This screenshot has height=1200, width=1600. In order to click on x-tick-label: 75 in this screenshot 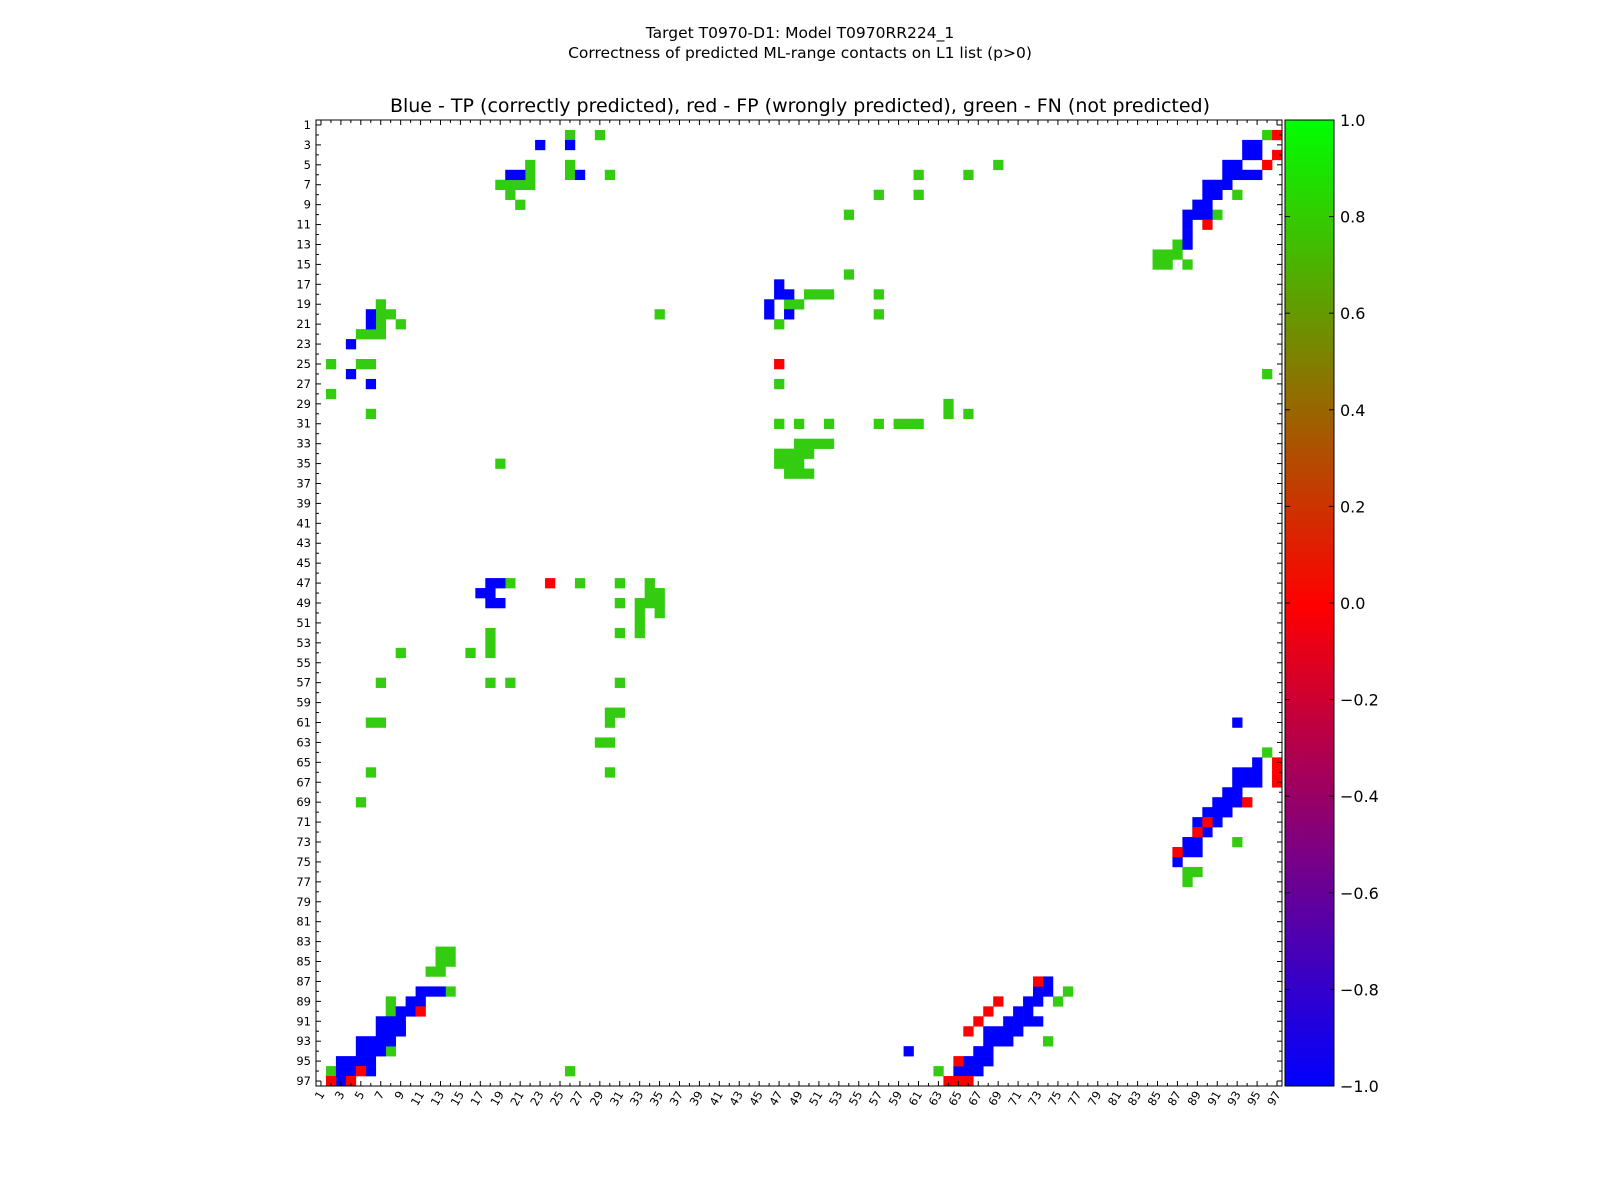, I will do `click(1054, 1099)`.